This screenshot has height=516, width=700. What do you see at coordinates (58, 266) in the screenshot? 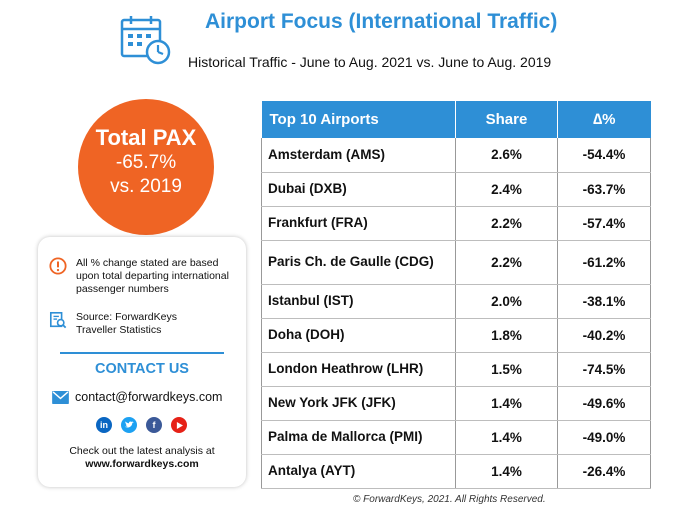
I see `warning-icon` at bounding box center [58, 266].